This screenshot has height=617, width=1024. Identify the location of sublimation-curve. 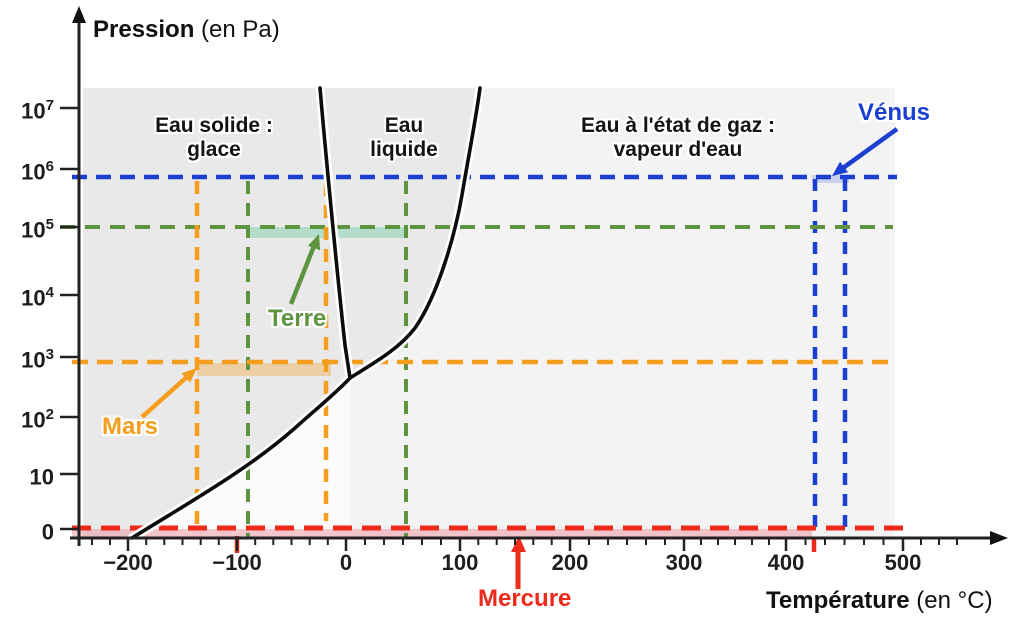
(241, 458).